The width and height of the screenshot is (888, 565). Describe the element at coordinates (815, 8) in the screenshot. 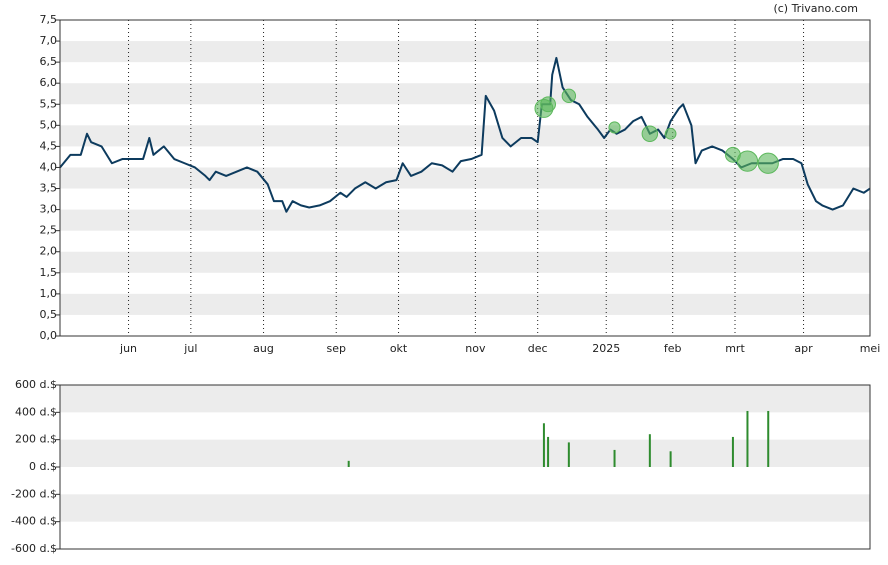

I see `watermark: (c) Trivano.com` at that location.